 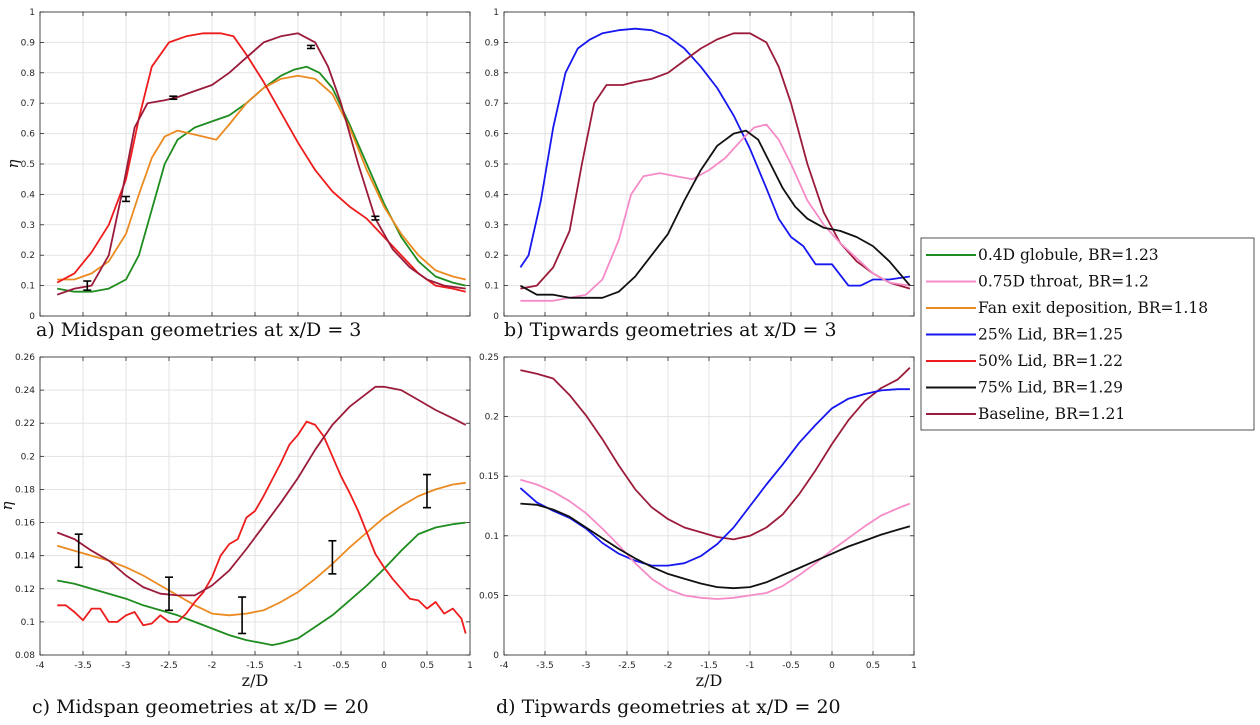 What do you see at coordinates (28, 43) in the screenshot?
I see `y-tick-label: 0.9` at bounding box center [28, 43].